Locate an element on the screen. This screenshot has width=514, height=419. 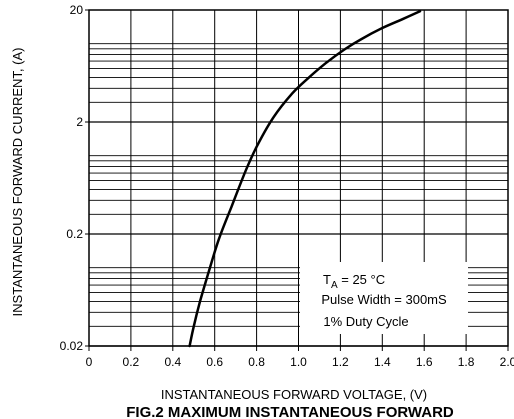
y-tick-labels: 0.02 0.2 2 20 is located at coordinates (74, 178).